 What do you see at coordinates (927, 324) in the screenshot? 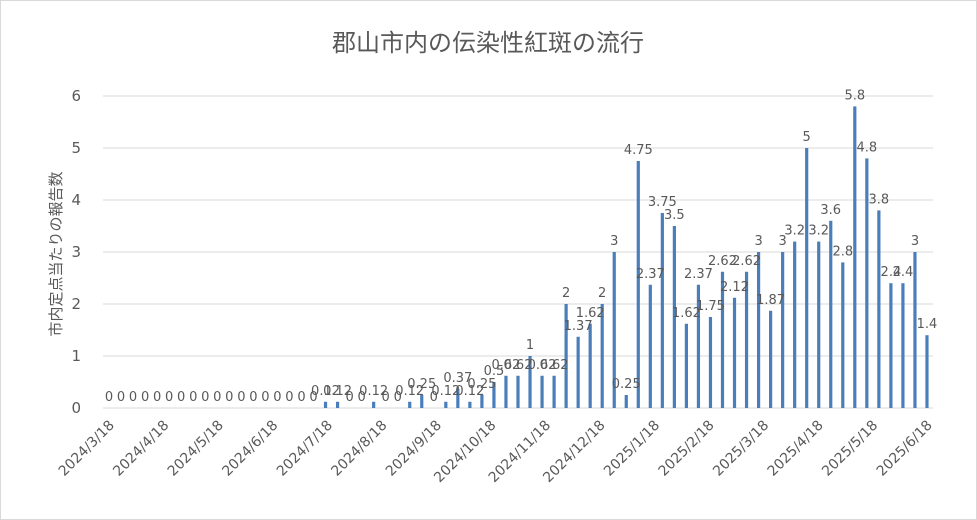
I see `data-label: 1.4` at bounding box center [927, 324].